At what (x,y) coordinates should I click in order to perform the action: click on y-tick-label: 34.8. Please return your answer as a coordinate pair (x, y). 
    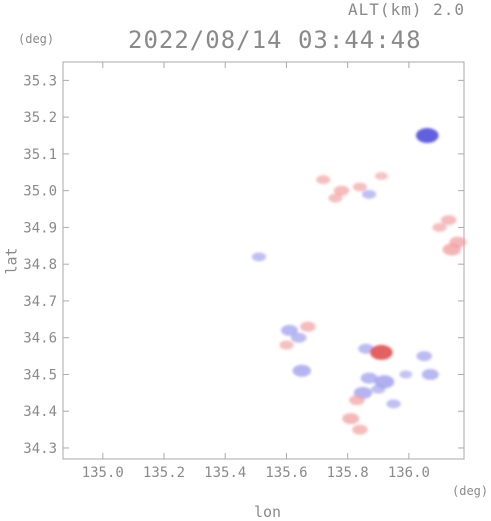
    Looking at the image, I should click on (40, 265).